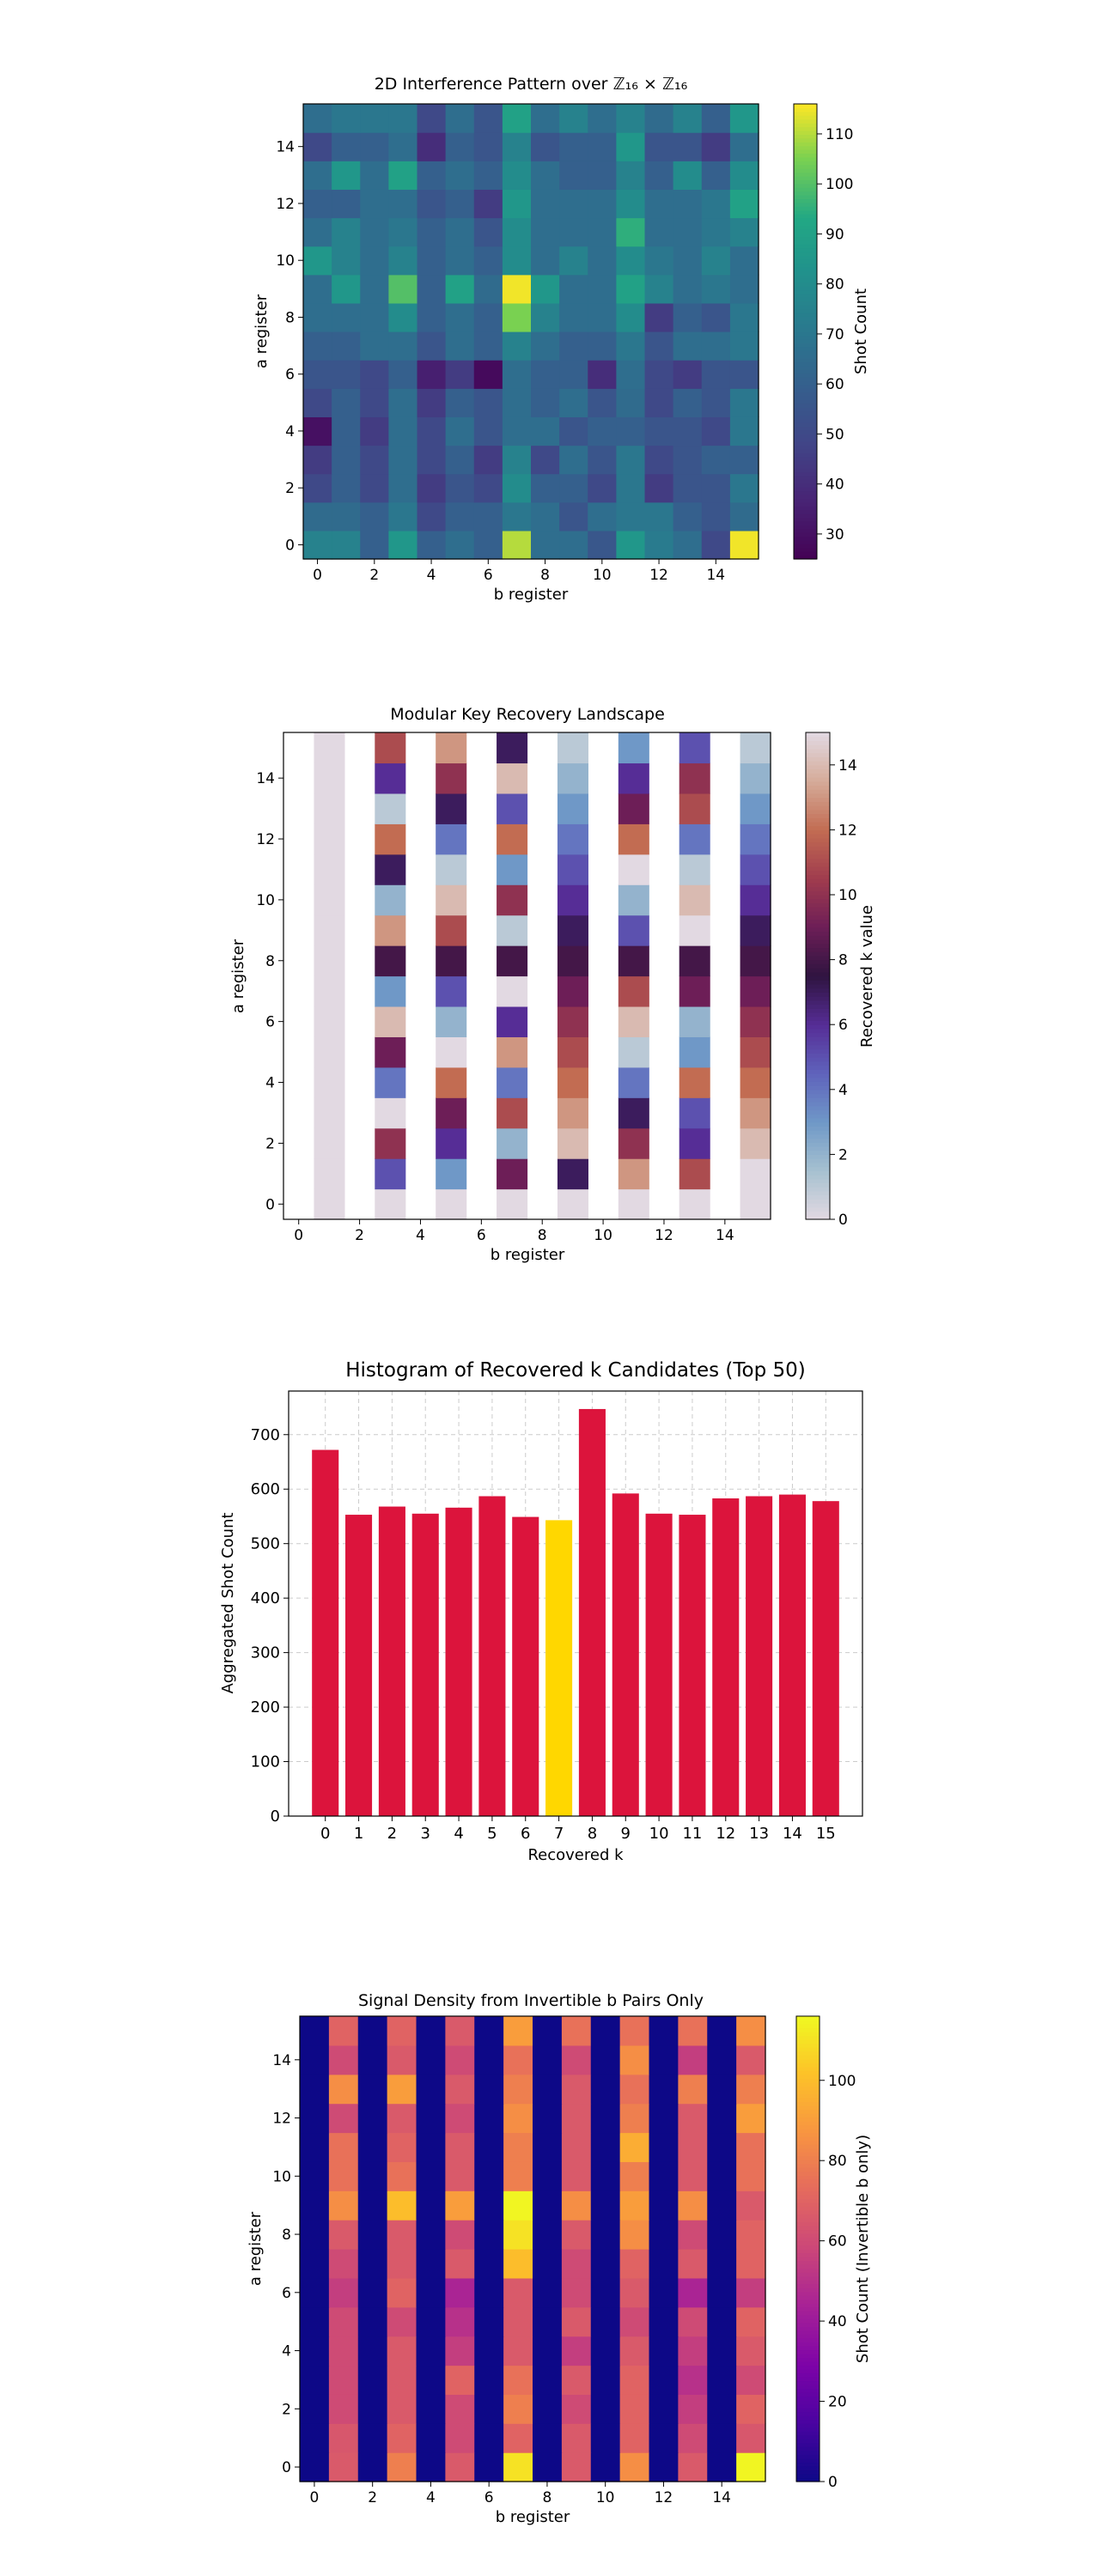 This screenshot has height=2576, width=1103. I want to click on heatmap-cell-a5-b11, so click(633, 1052).